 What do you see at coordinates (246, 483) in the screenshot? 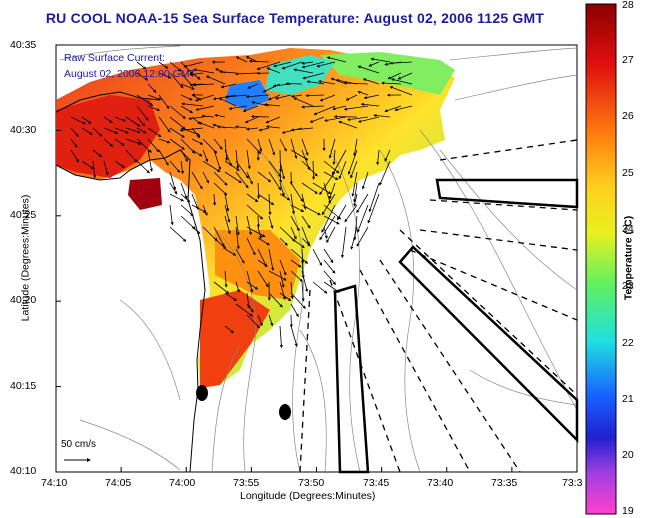
I see `x-tick-label: 73:55` at bounding box center [246, 483].